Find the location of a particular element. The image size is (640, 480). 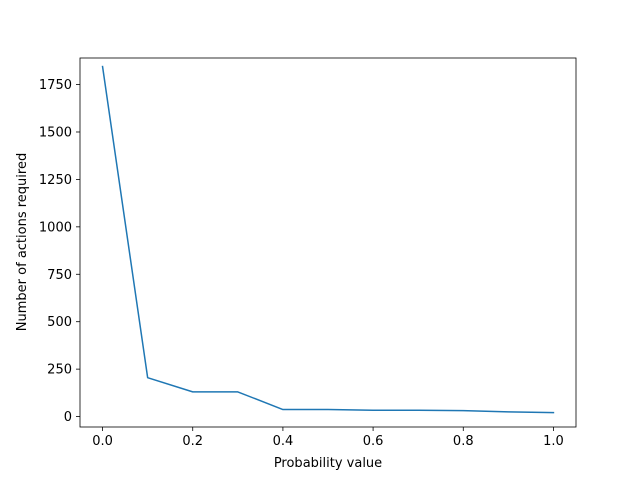

y-tick-label: 750 is located at coordinates (59, 275).